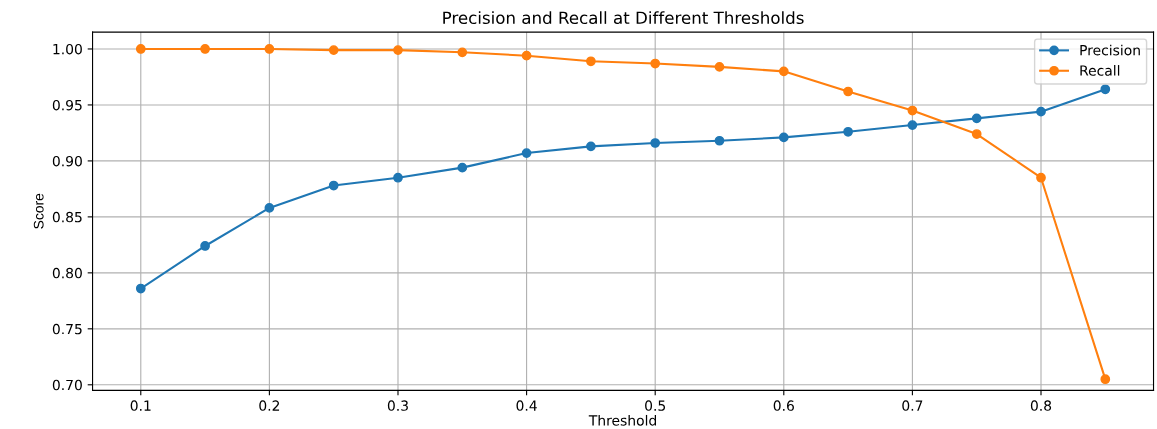 The image size is (1157, 429). What do you see at coordinates (38, 211) in the screenshot?
I see `y-axis-title: Score` at bounding box center [38, 211].